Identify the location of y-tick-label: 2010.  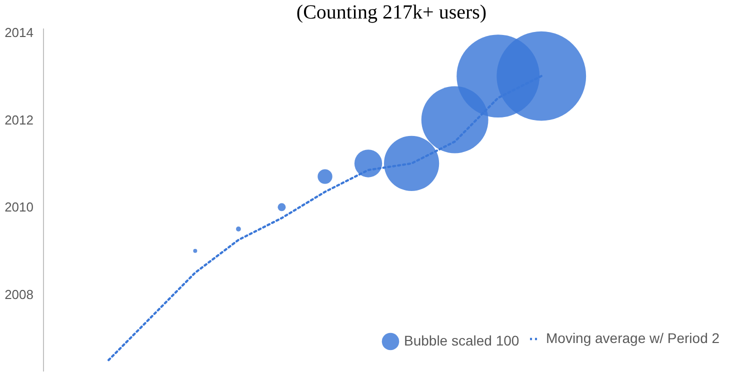
(19, 207).